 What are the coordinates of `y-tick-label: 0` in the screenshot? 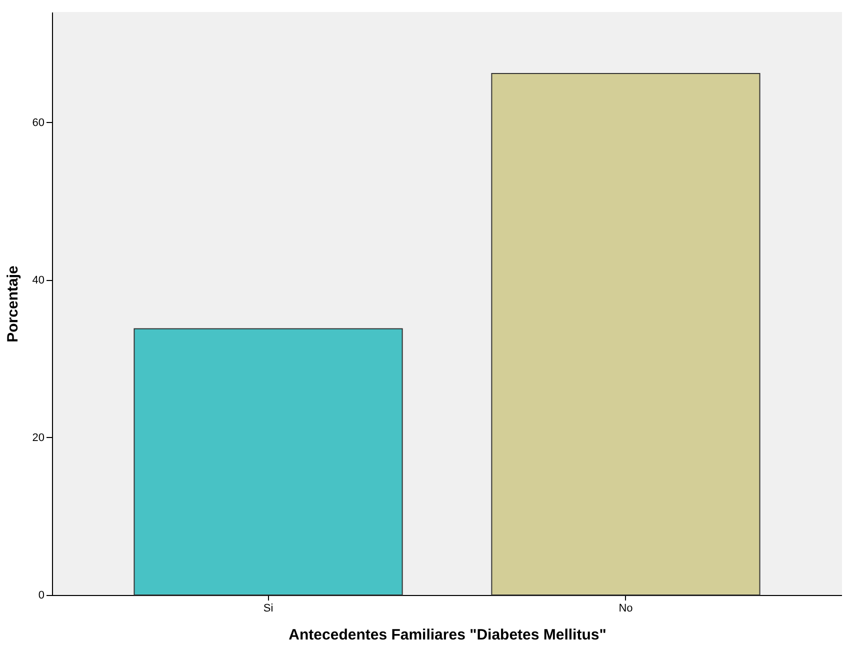 It's located at (41, 596).